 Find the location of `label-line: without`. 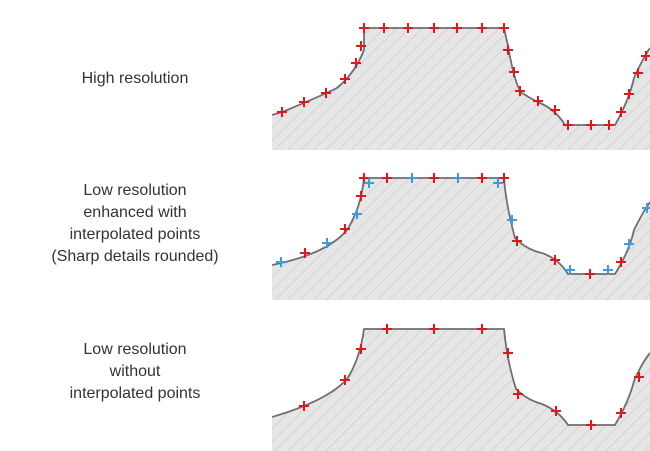

label-line: without is located at coordinates (135, 371).